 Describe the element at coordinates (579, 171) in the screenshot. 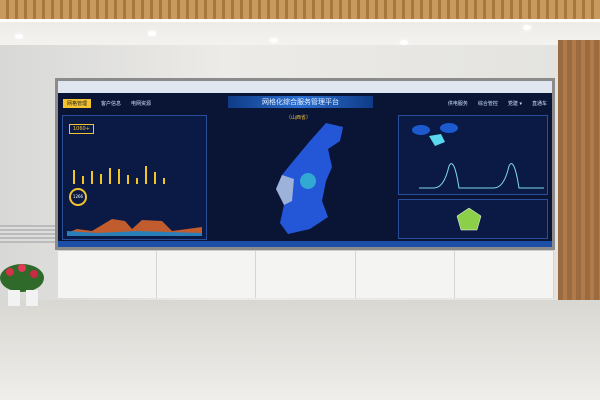

I see `wood-wall-panel` at that location.